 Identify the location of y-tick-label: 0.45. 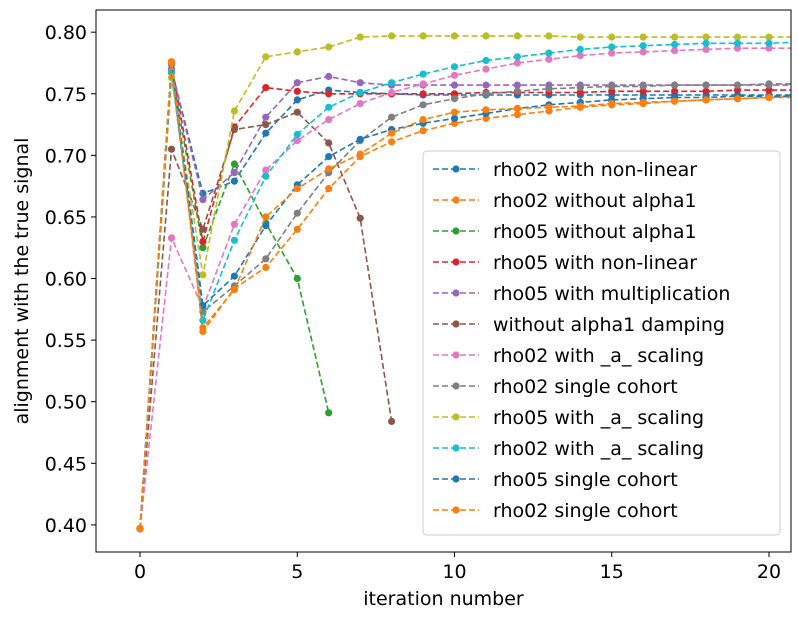
(66, 464).